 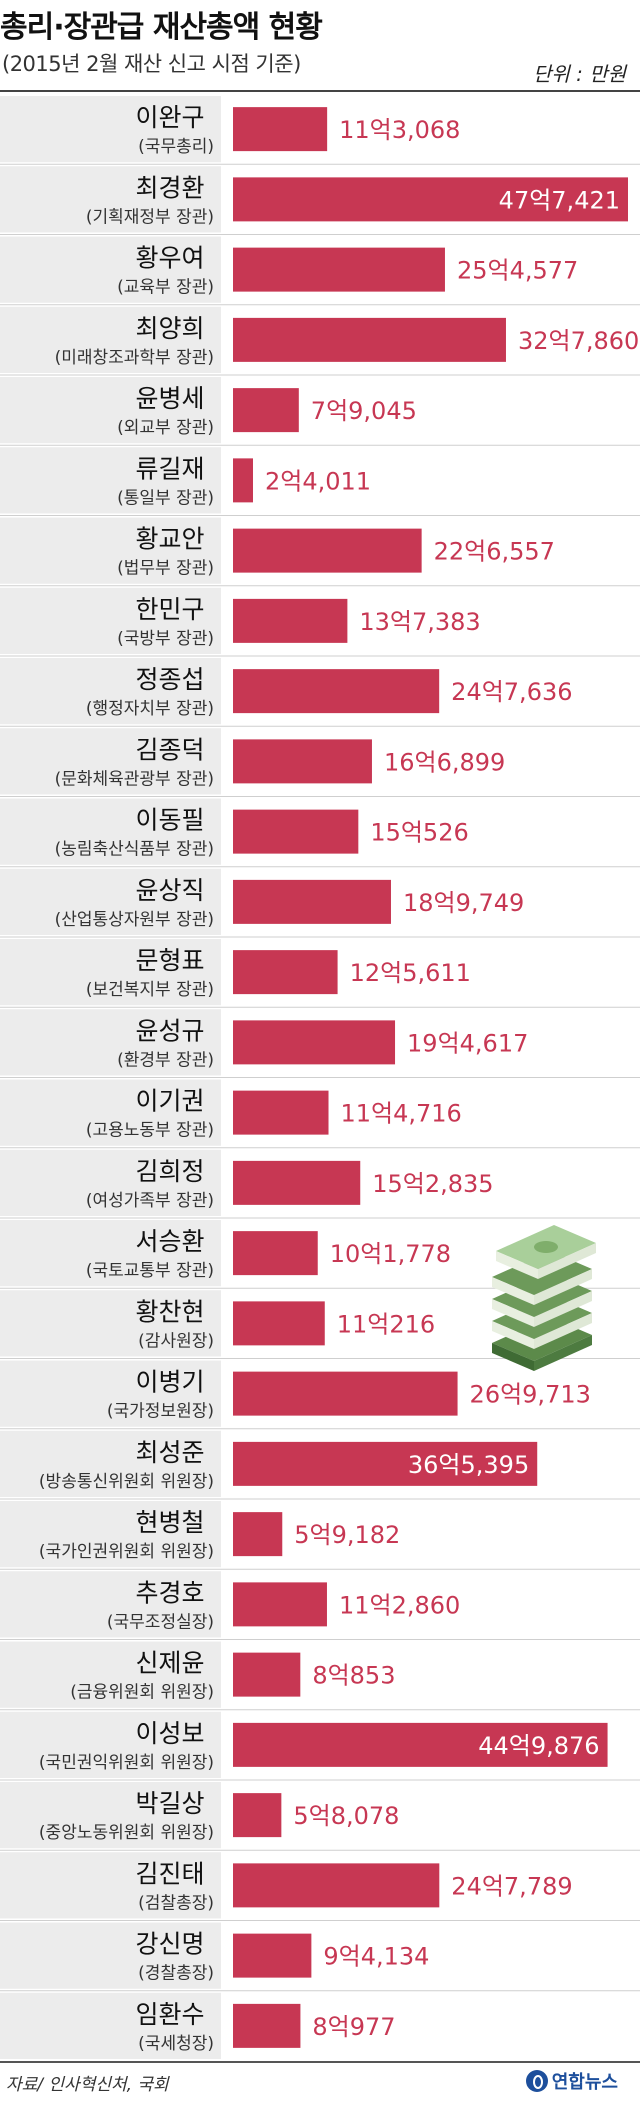 I want to click on category-label: 황찬현, so click(x=169, y=1311).